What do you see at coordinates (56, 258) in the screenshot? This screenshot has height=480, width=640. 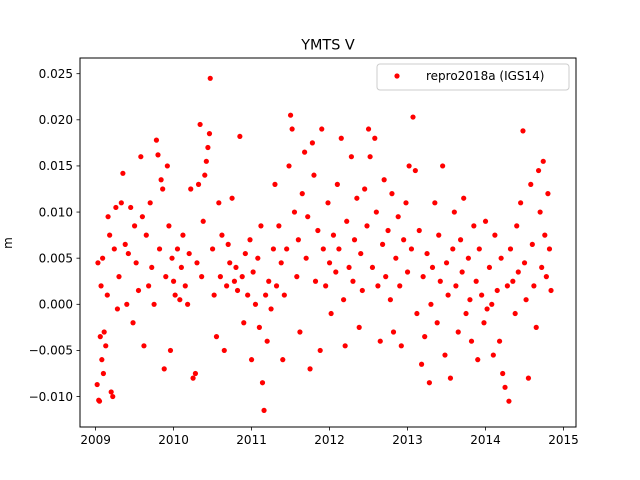 I see `y-tick-label: 0.005` at bounding box center [56, 258].